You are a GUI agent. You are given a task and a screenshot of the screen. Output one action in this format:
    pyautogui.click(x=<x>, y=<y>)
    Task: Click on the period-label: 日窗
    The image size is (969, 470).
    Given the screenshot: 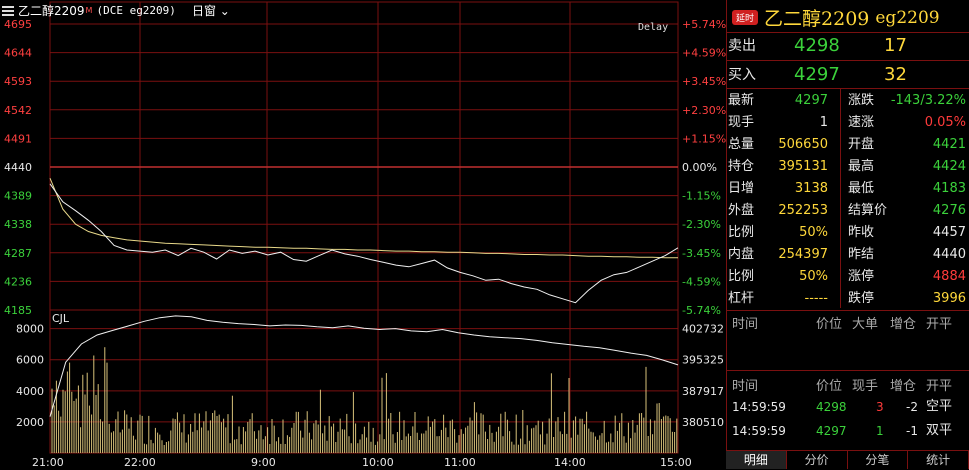 What is the action you would take?
    pyautogui.click(x=203, y=11)
    